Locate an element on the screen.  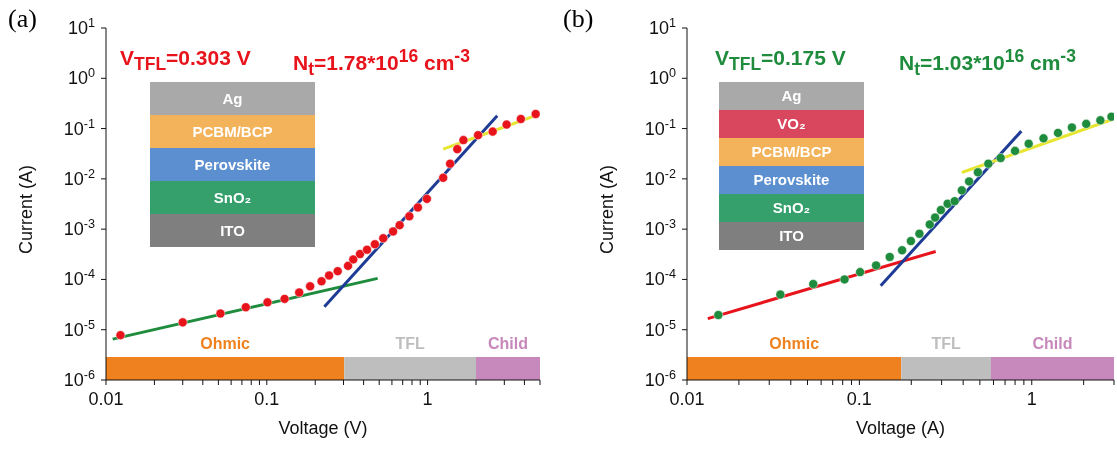
chart-title: (a) is located at coordinates (22, 19).